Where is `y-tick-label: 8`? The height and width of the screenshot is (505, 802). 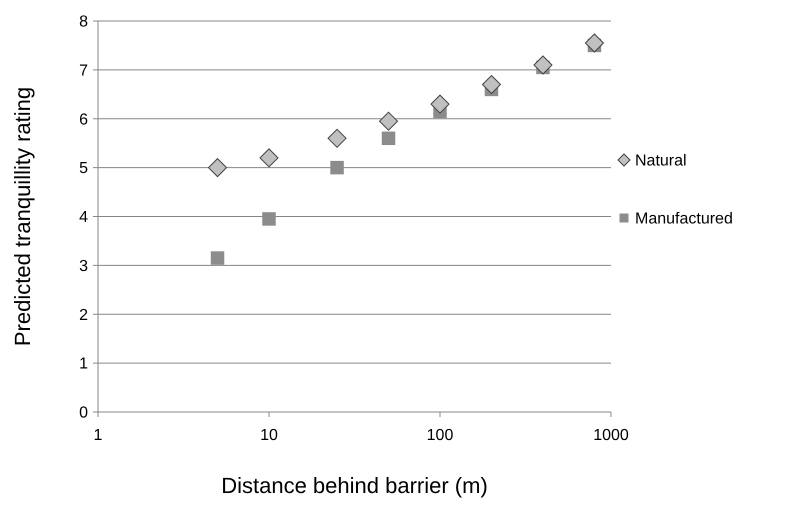
y-tick-label: 8 is located at coordinates (83, 22).